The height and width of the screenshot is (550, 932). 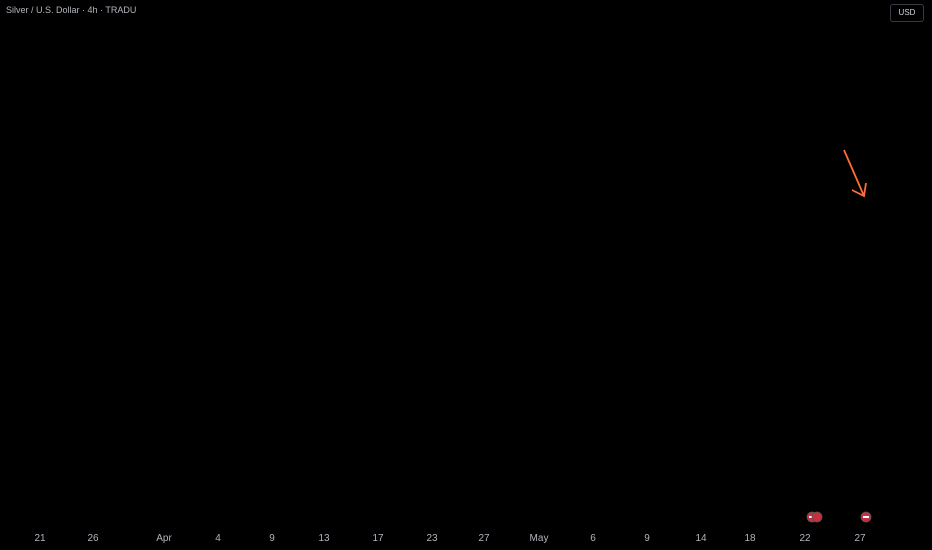 What do you see at coordinates (93, 538) in the screenshot?
I see `x-tick-label: 26` at bounding box center [93, 538].